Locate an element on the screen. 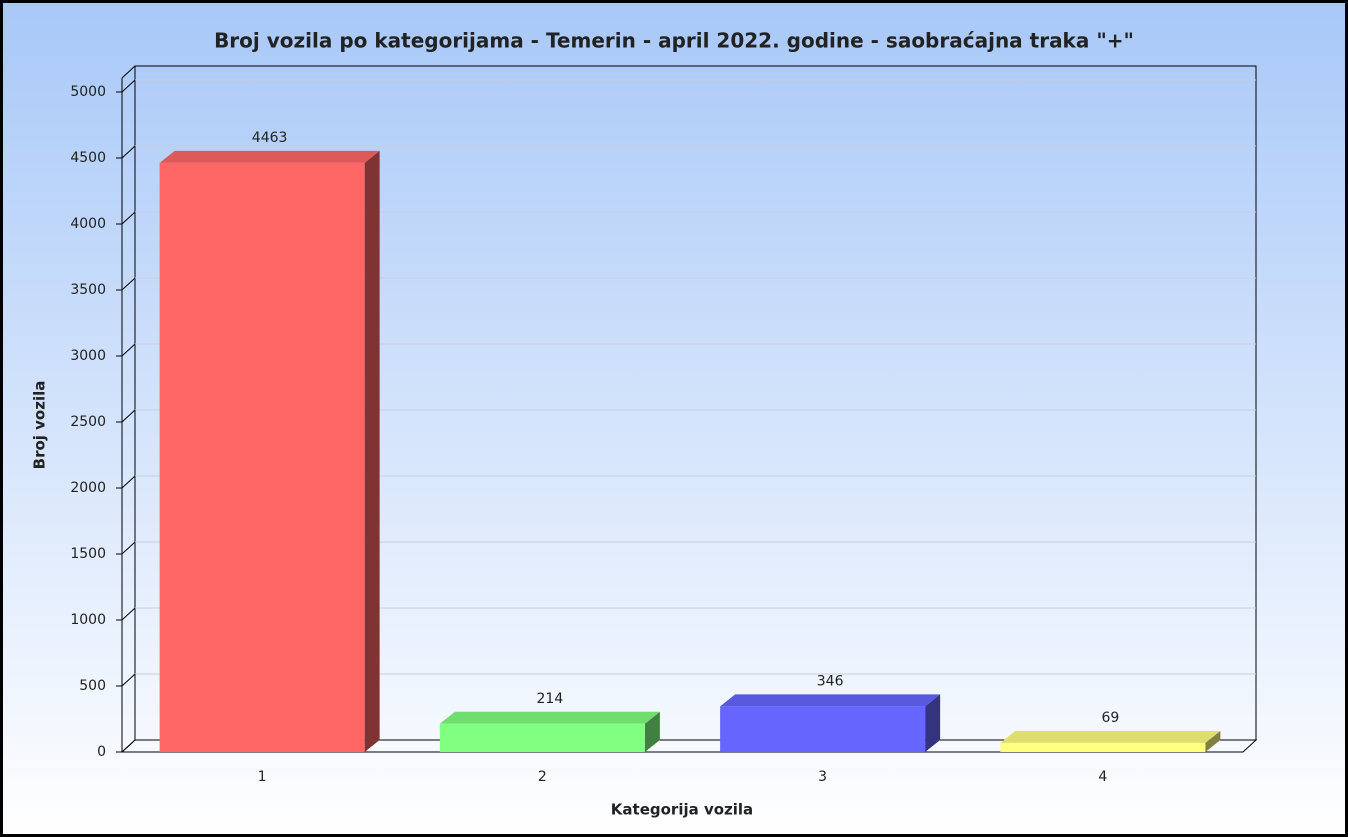  x-tick-label: 2 is located at coordinates (542, 777).